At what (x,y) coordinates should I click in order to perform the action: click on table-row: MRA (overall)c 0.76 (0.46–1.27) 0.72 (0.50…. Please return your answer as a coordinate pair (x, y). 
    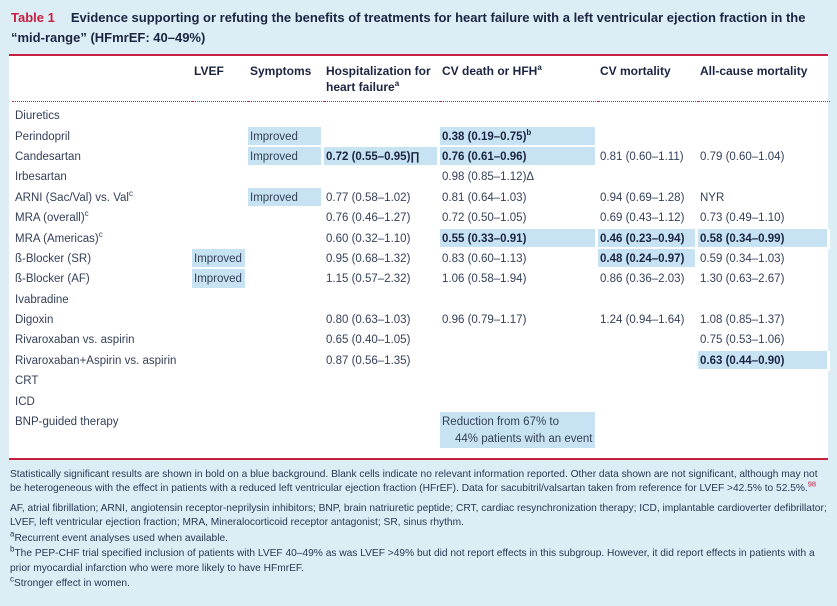
    Looking at the image, I should click on (421, 218).